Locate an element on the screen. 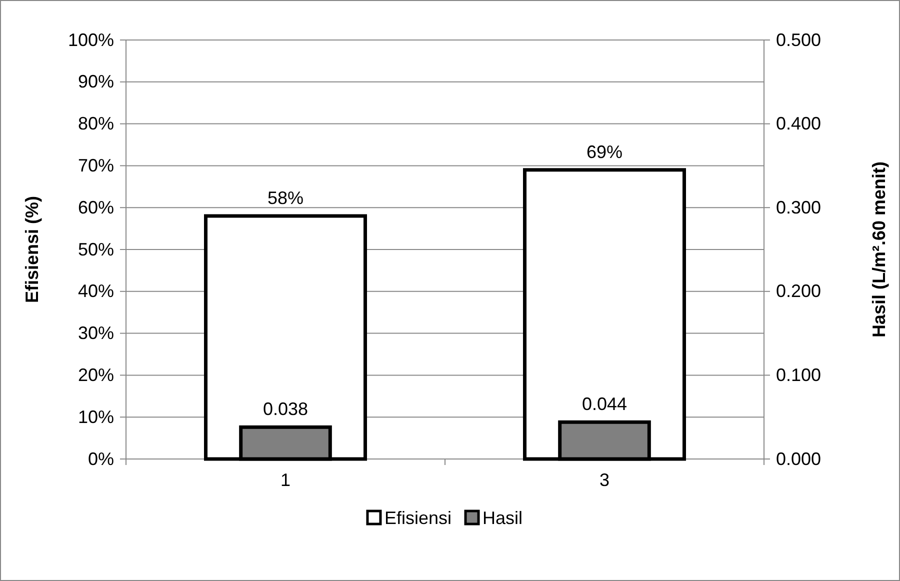 The image size is (900, 581). y-tick-label: 90% is located at coordinates (96, 82).